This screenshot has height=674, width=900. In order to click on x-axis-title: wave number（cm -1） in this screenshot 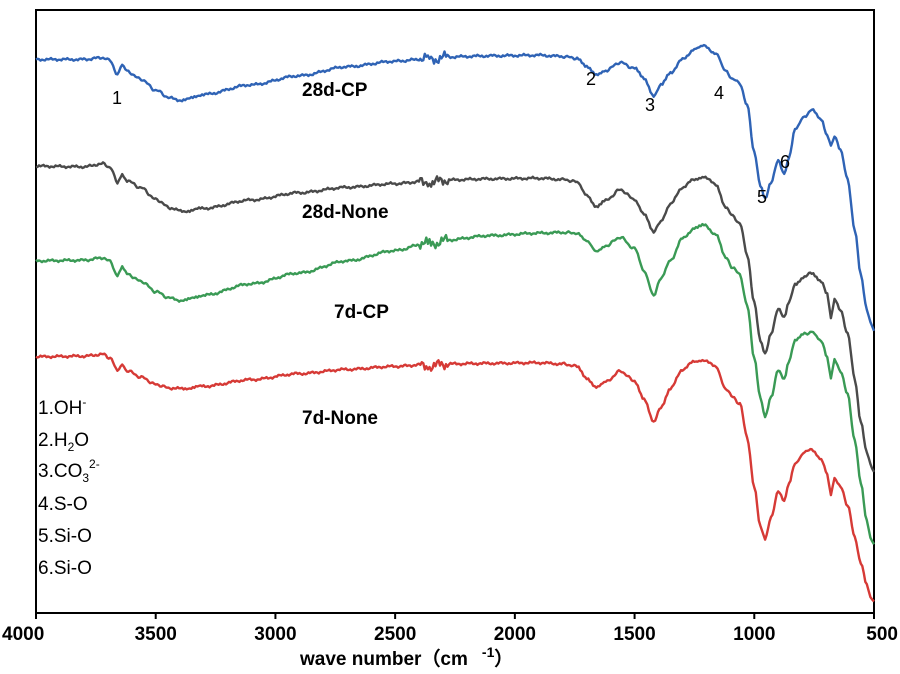, I will do `click(406, 657)`.